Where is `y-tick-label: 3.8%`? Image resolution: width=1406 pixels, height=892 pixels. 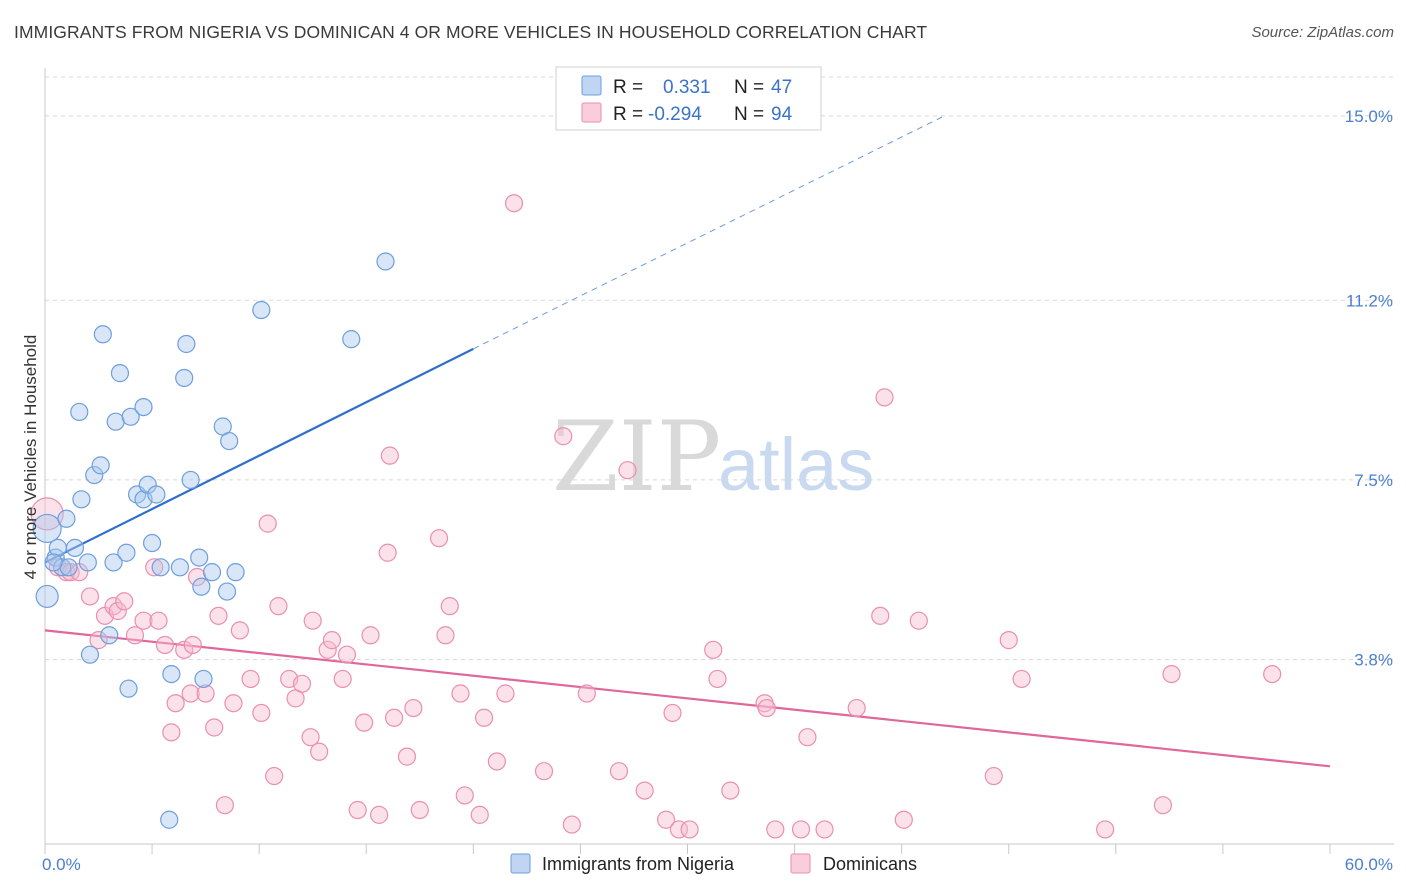 y-tick-label: 3.8% is located at coordinates (1373, 660).